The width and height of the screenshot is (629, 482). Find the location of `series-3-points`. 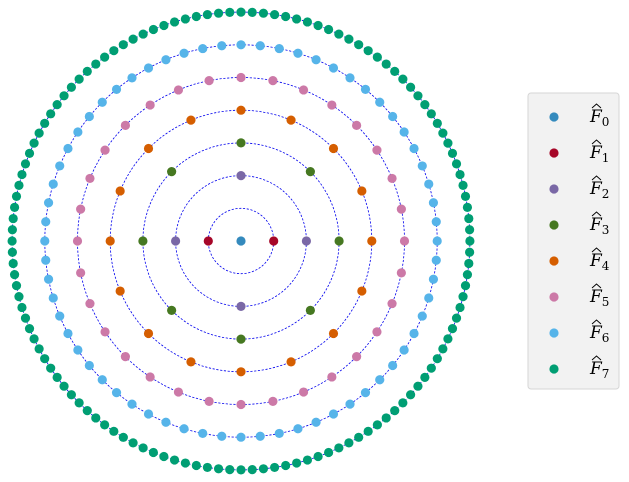

series-3-points is located at coordinates (241, 241).